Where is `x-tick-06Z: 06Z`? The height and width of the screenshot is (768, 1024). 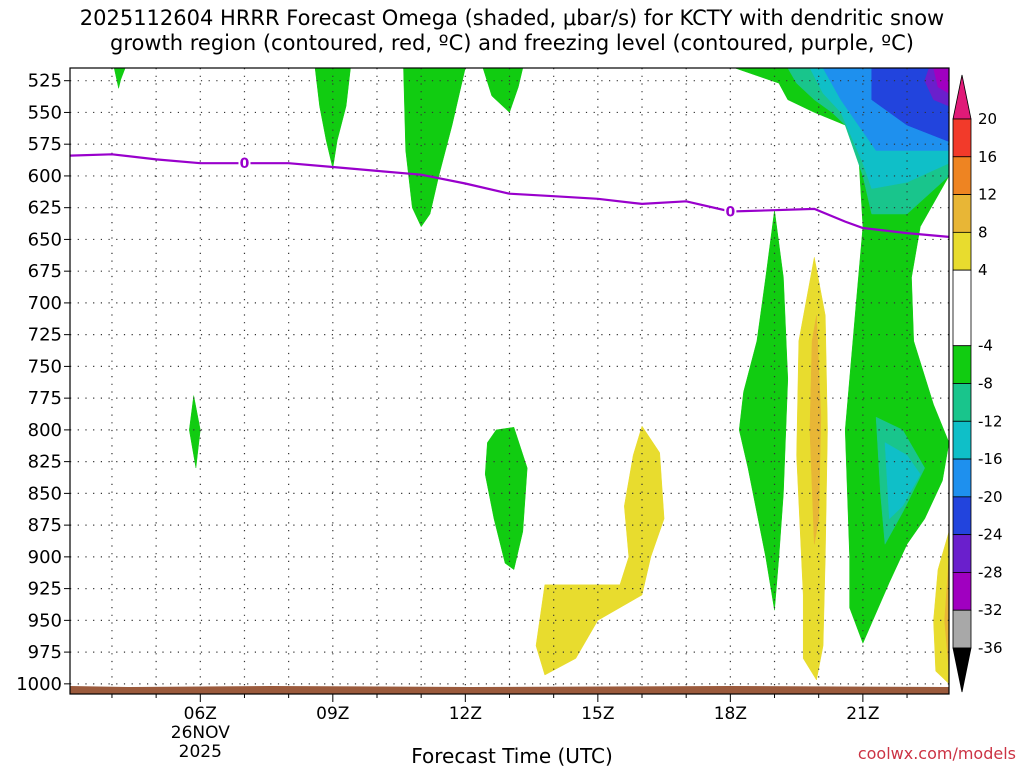
x-tick-06Z: 06Z is located at coordinates (200, 714).